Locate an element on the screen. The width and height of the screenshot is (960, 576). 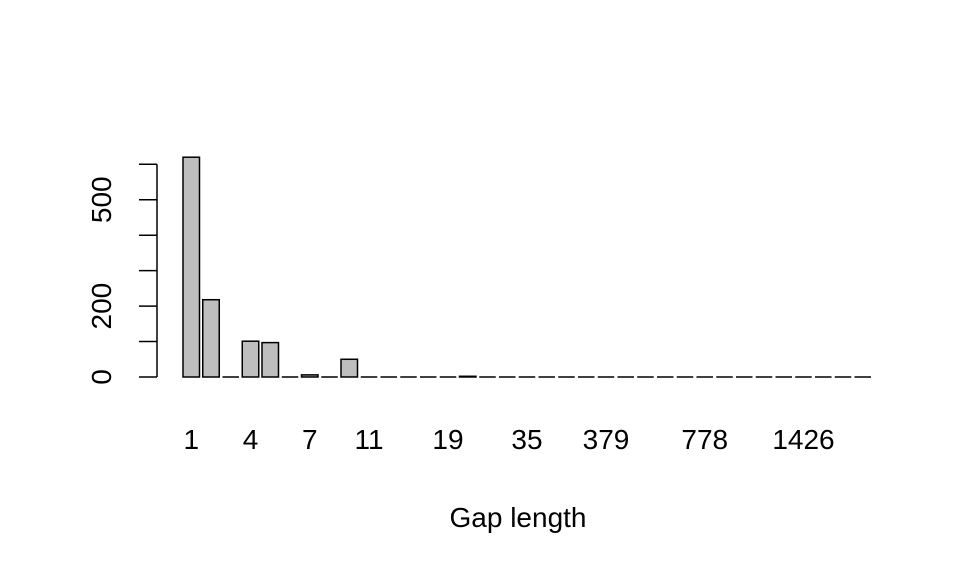
x-axis-labels: 1 4 7 11 19 35 379 778 1426 is located at coordinates (508, 439).